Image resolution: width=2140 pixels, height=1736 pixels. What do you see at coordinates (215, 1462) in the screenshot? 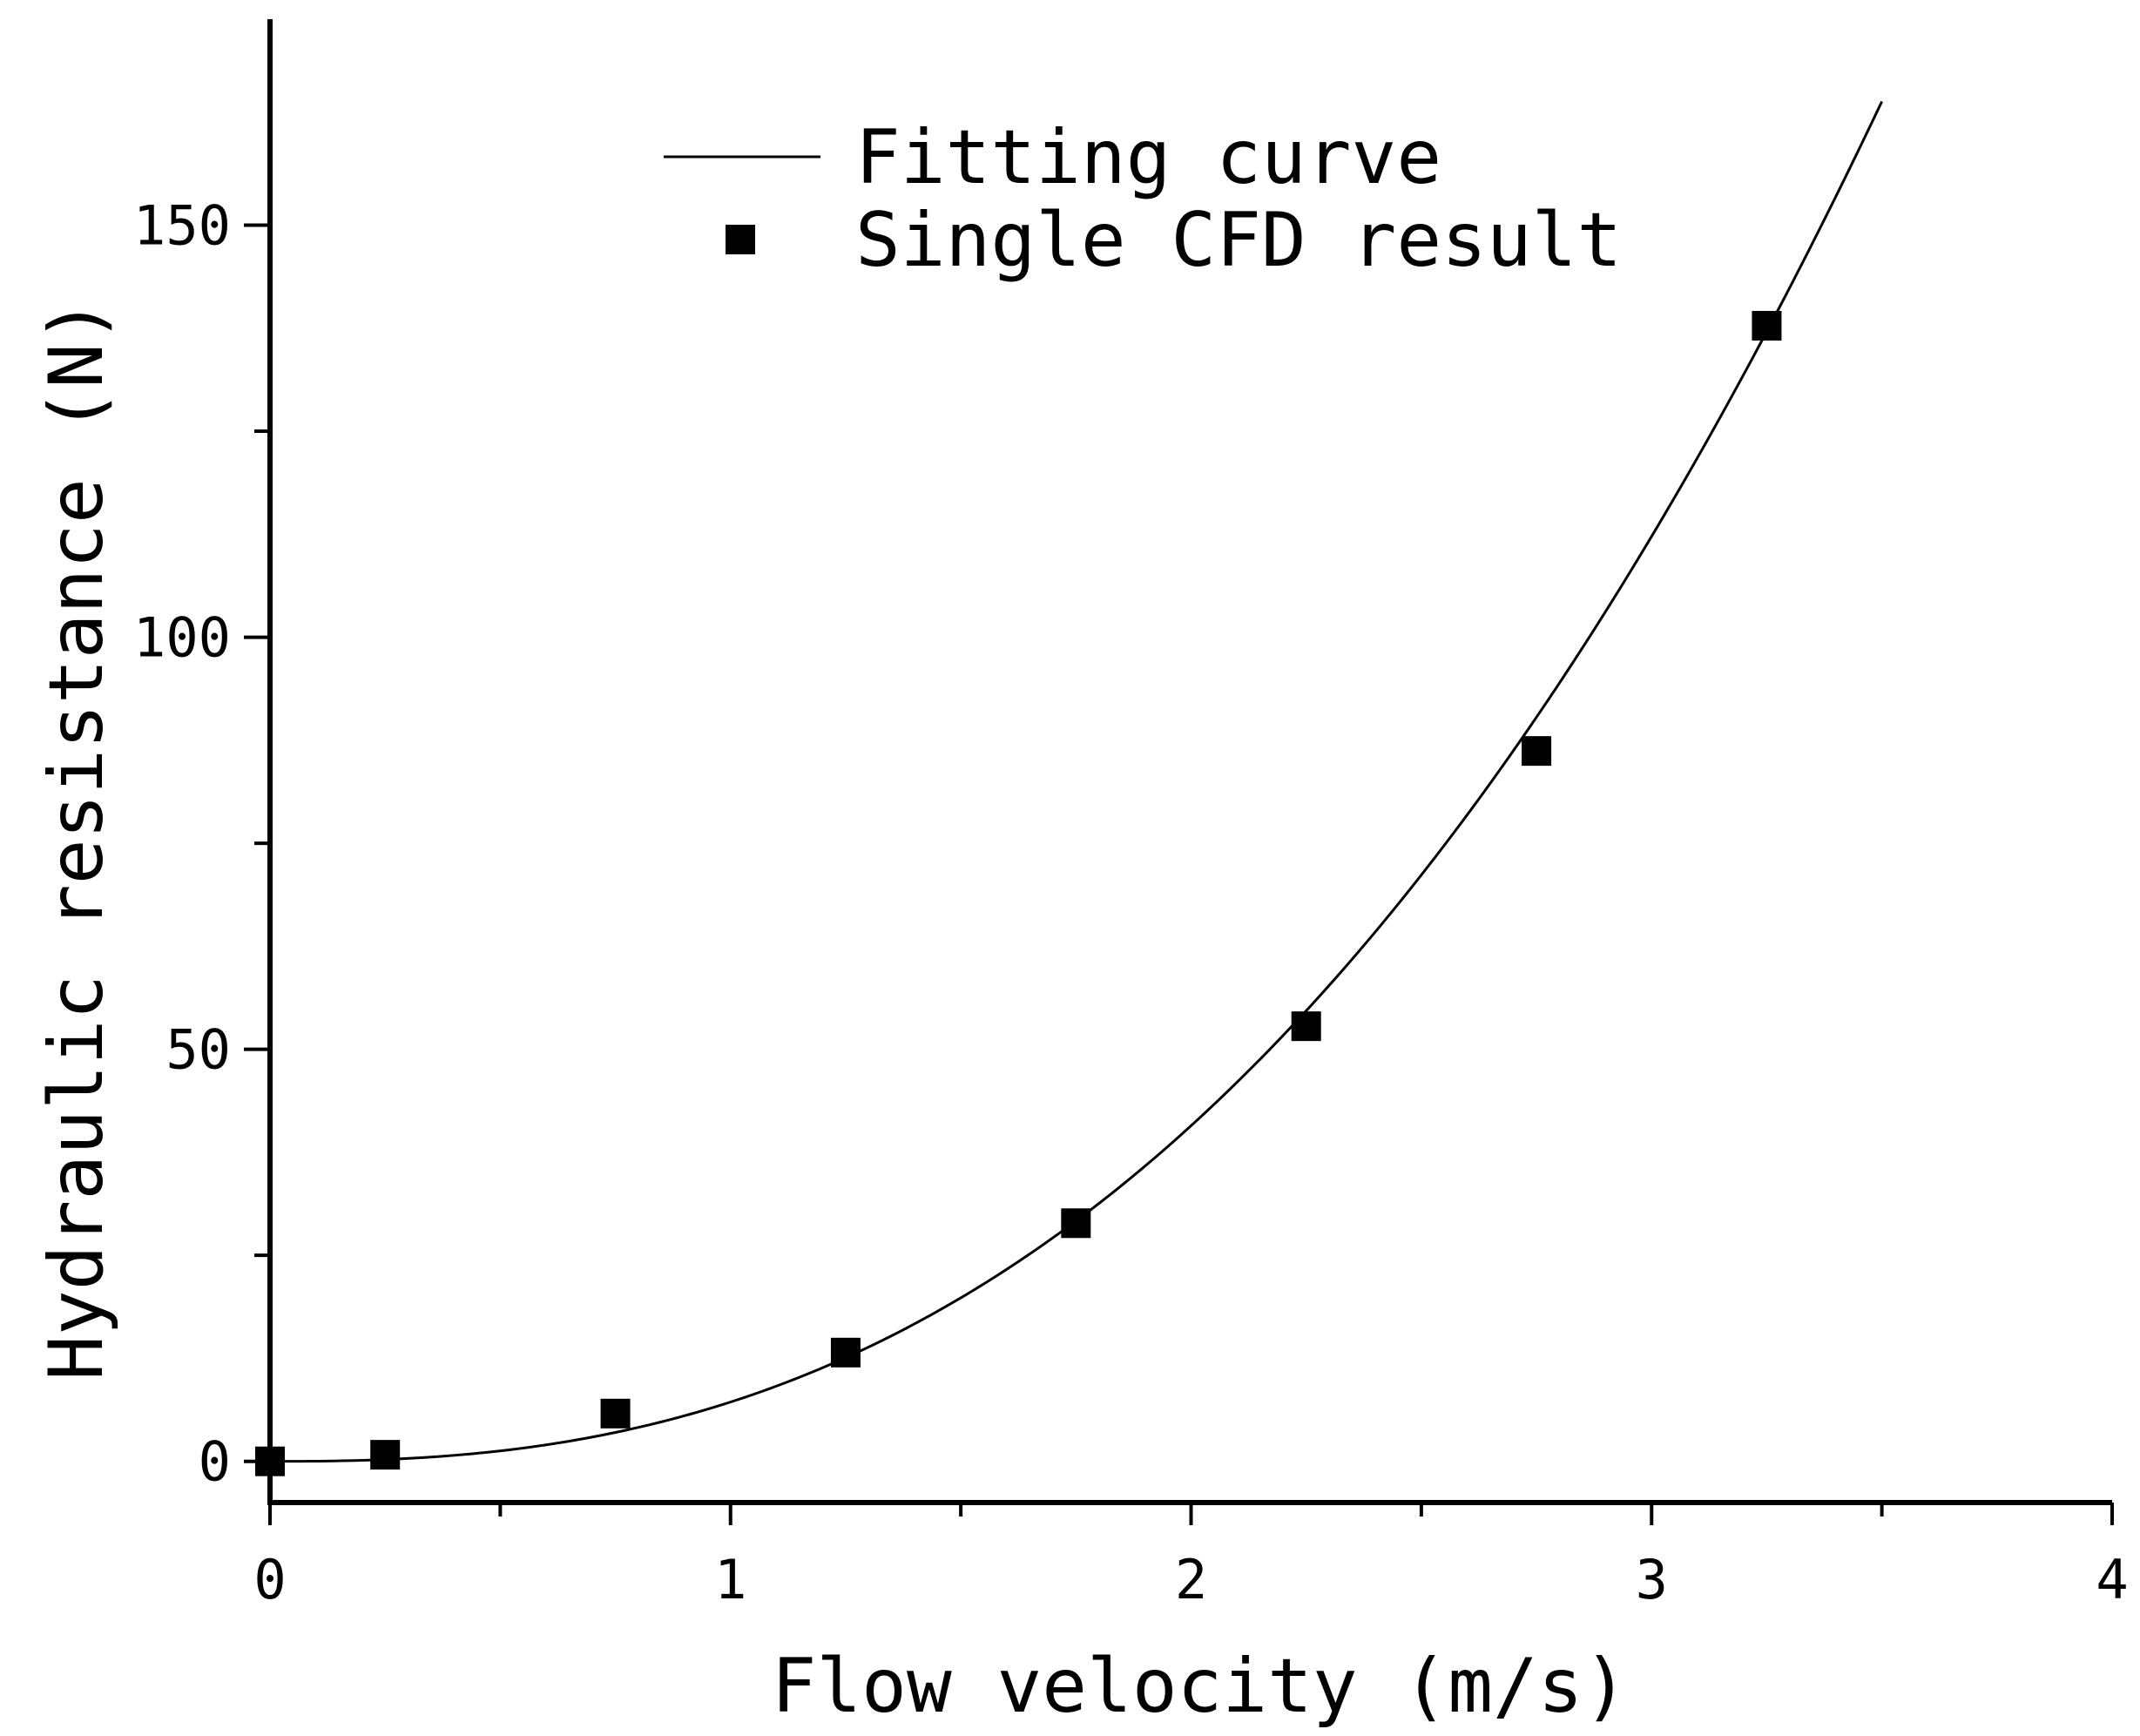
I see `y-tick-label: 0` at bounding box center [215, 1462].